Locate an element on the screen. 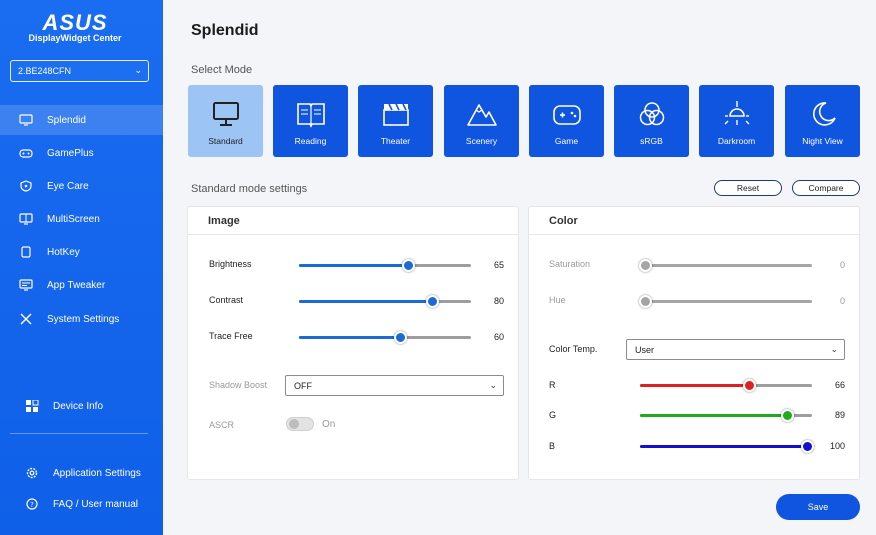 This screenshot has width=876, height=535. sidebar-item-system-settings: System Settings is located at coordinates (81, 319).